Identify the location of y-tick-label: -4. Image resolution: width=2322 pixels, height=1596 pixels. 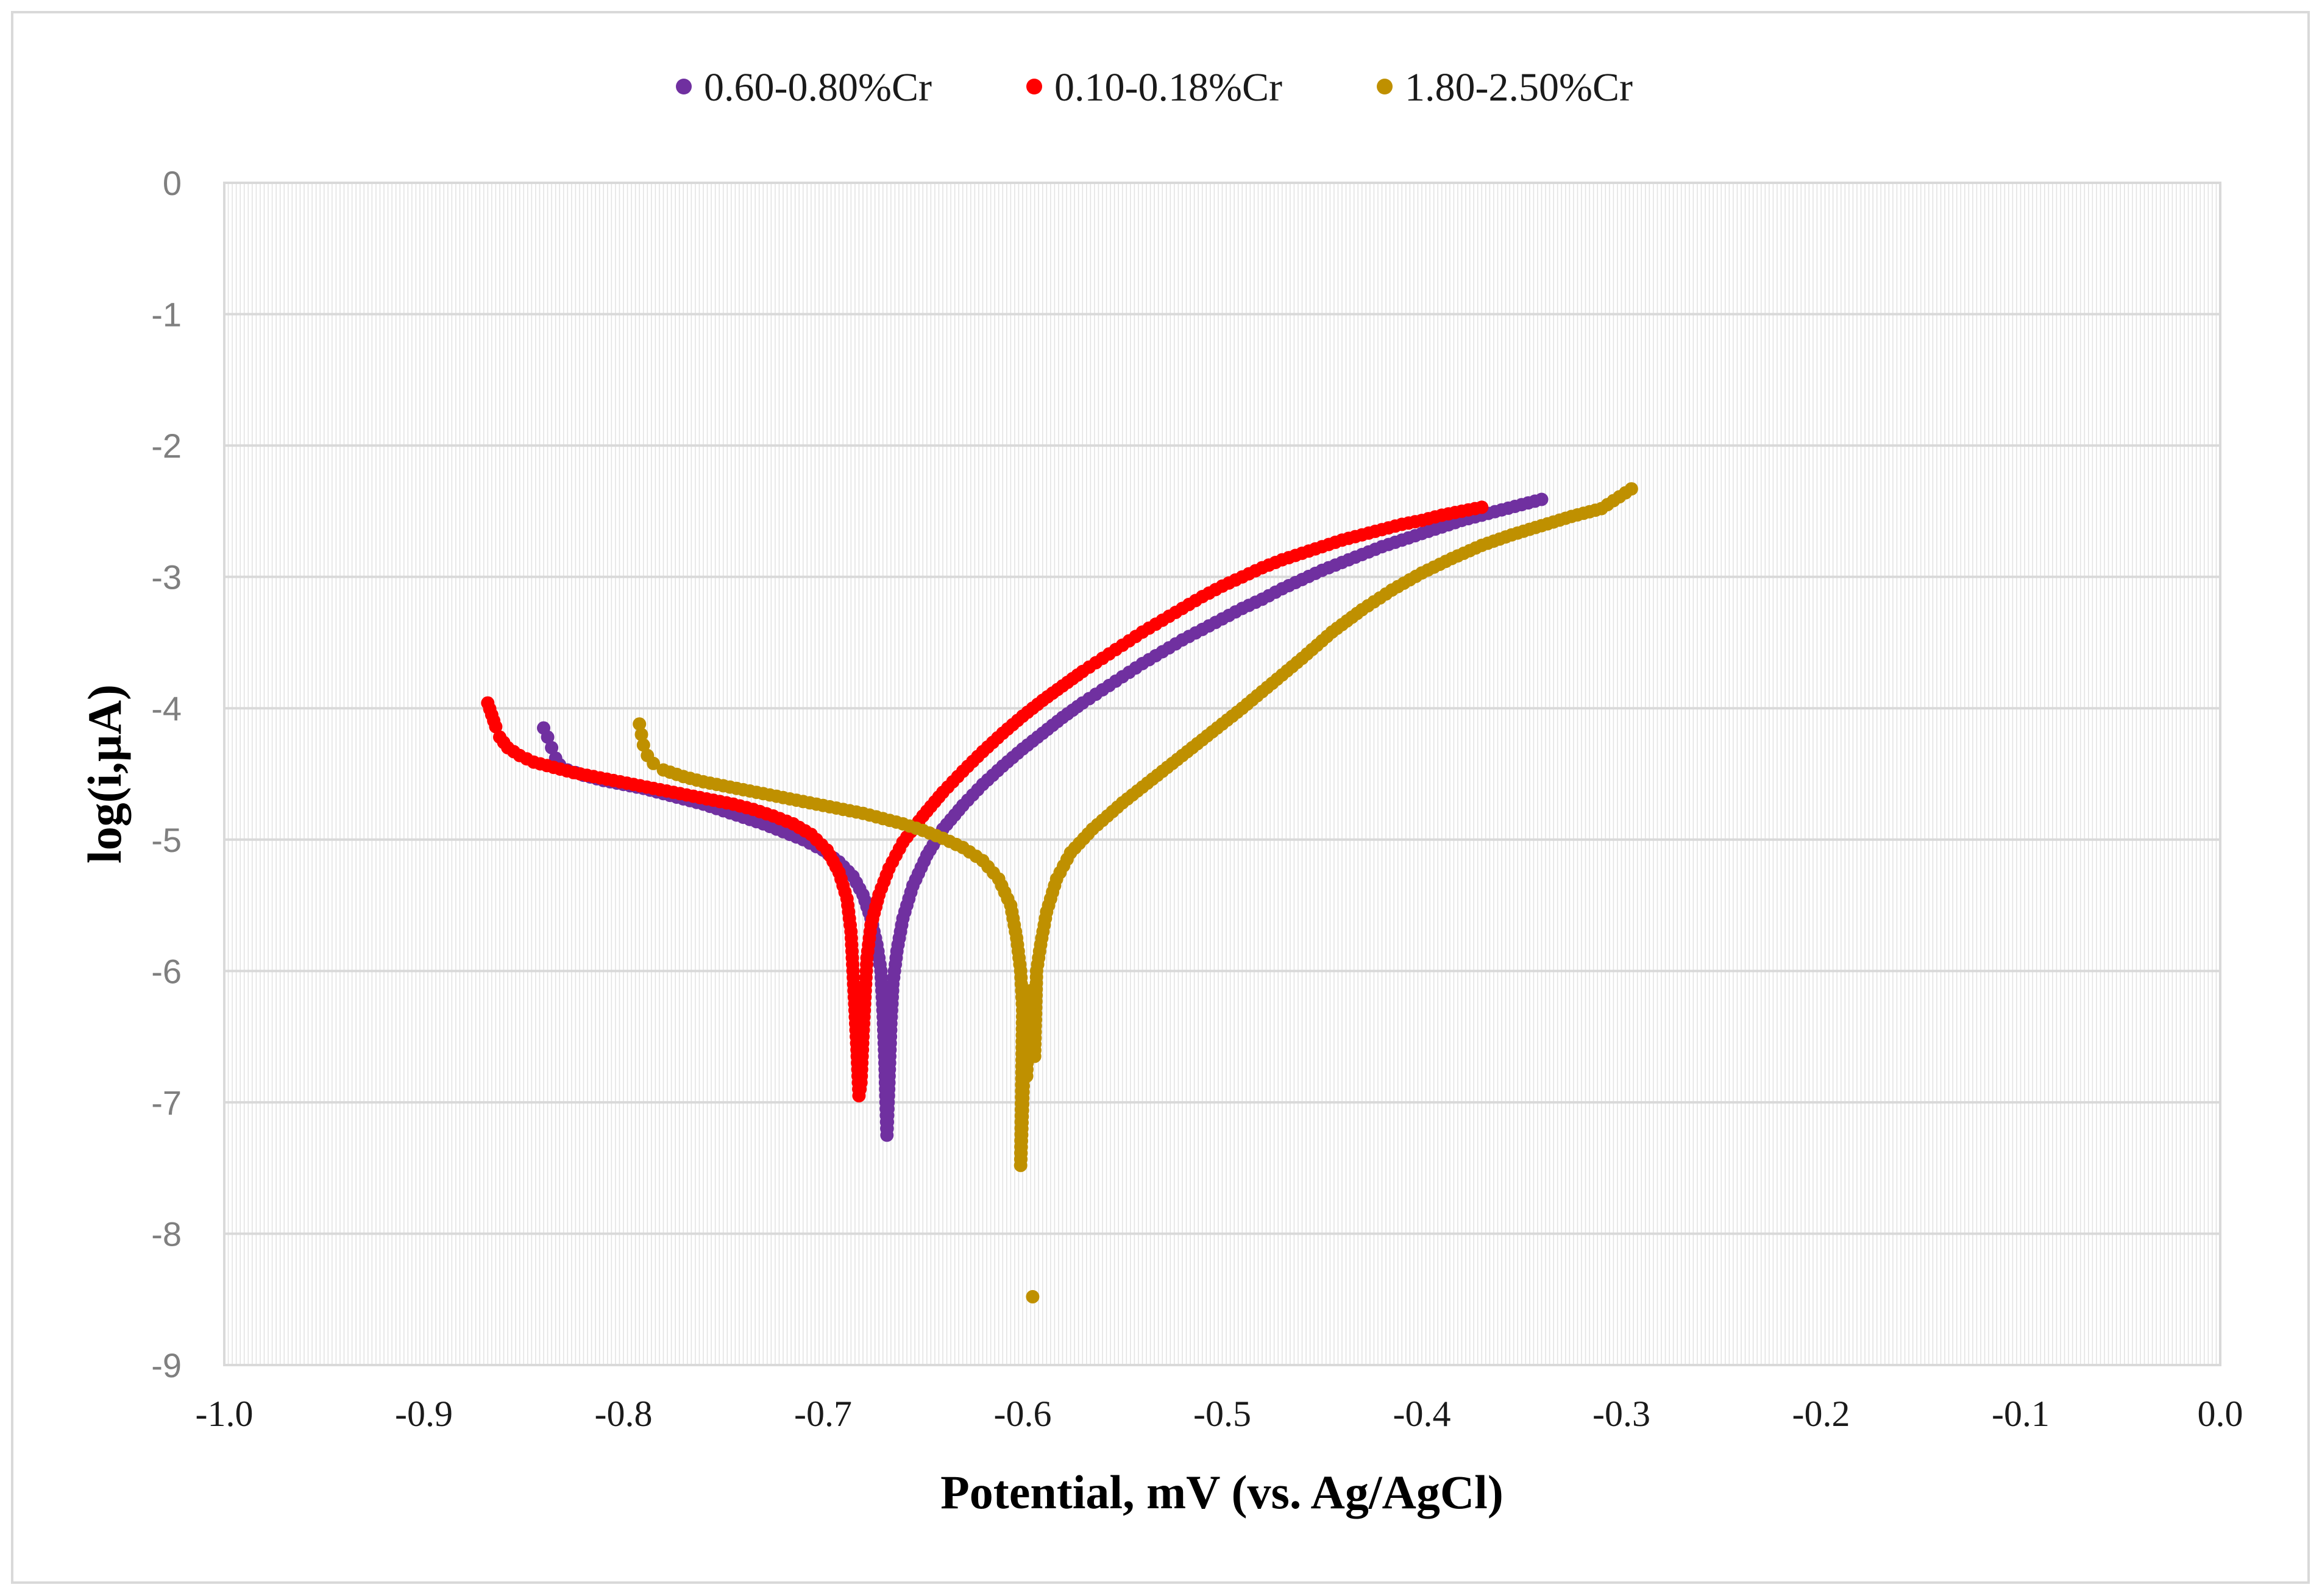
(166, 708).